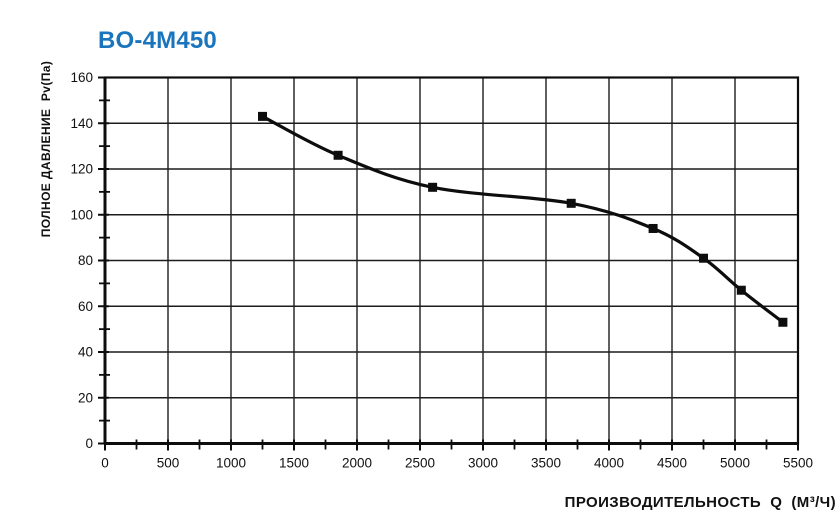  What do you see at coordinates (357, 463) in the screenshot?
I see `x-tick-label: 2000` at bounding box center [357, 463].